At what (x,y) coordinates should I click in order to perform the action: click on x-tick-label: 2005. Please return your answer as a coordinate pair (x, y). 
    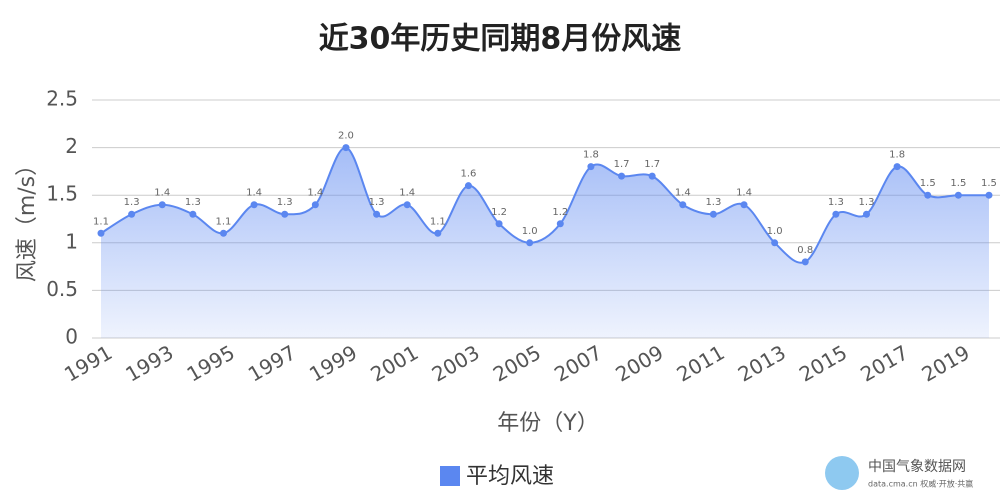
    Looking at the image, I should click on (517, 363).